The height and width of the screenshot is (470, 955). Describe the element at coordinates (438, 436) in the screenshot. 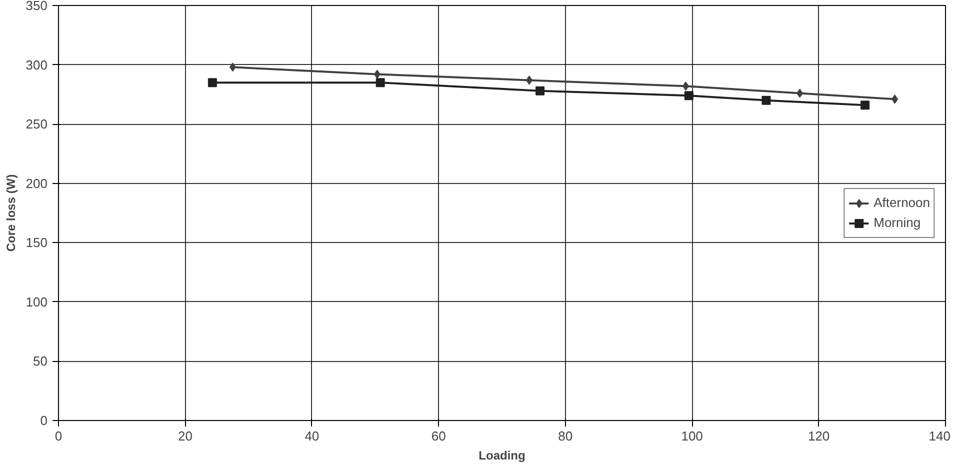

I see `x-tick-label: 60` at that location.